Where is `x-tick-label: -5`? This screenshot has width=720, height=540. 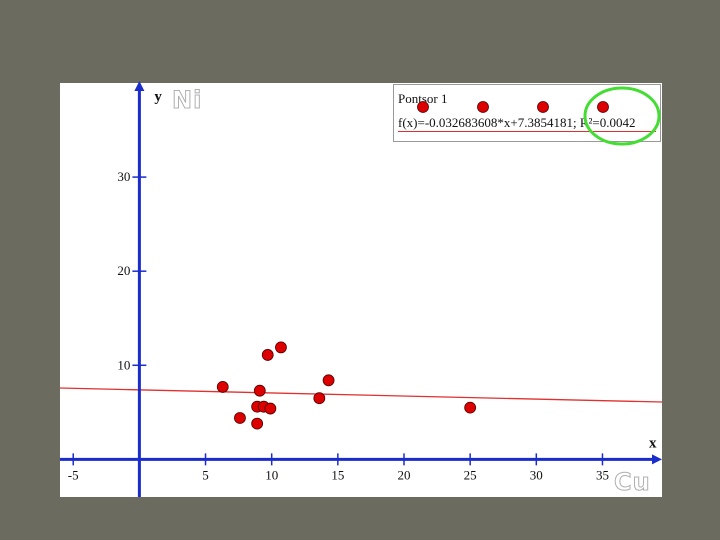
x-tick-label: -5 is located at coordinates (73, 474).